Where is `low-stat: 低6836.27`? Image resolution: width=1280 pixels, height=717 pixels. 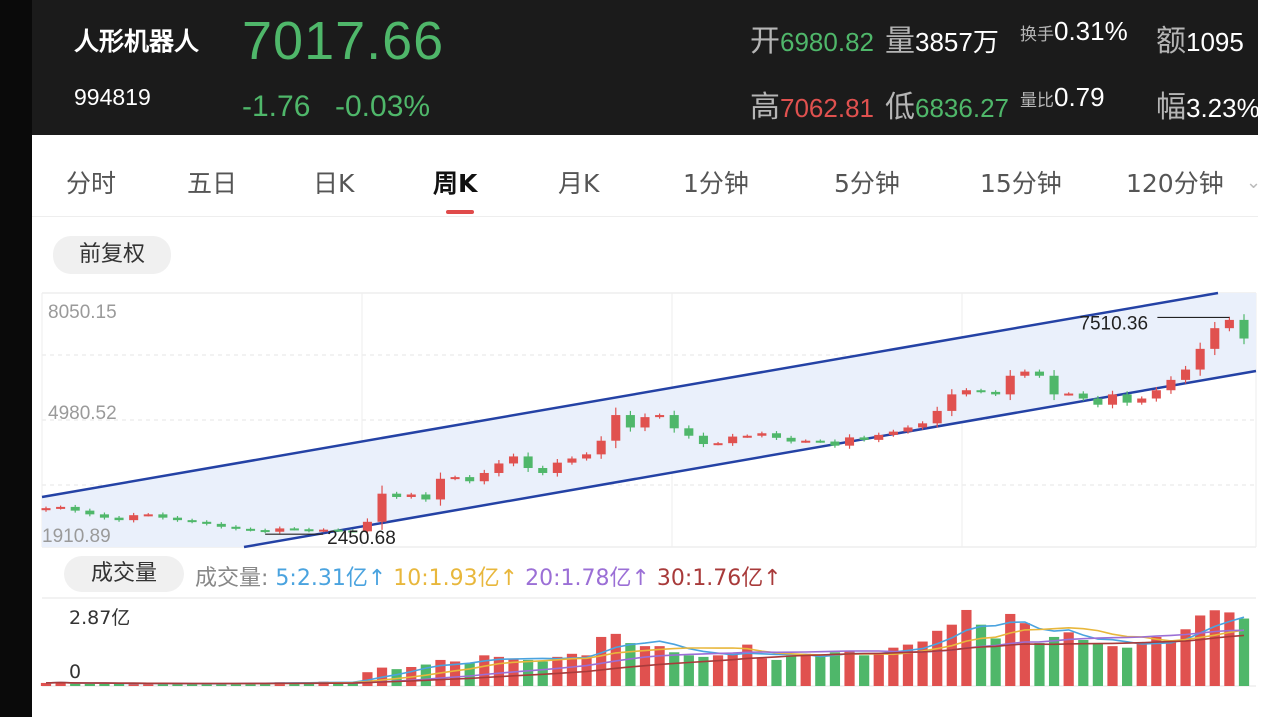 low-stat: 低6836.27 is located at coordinates (947, 107).